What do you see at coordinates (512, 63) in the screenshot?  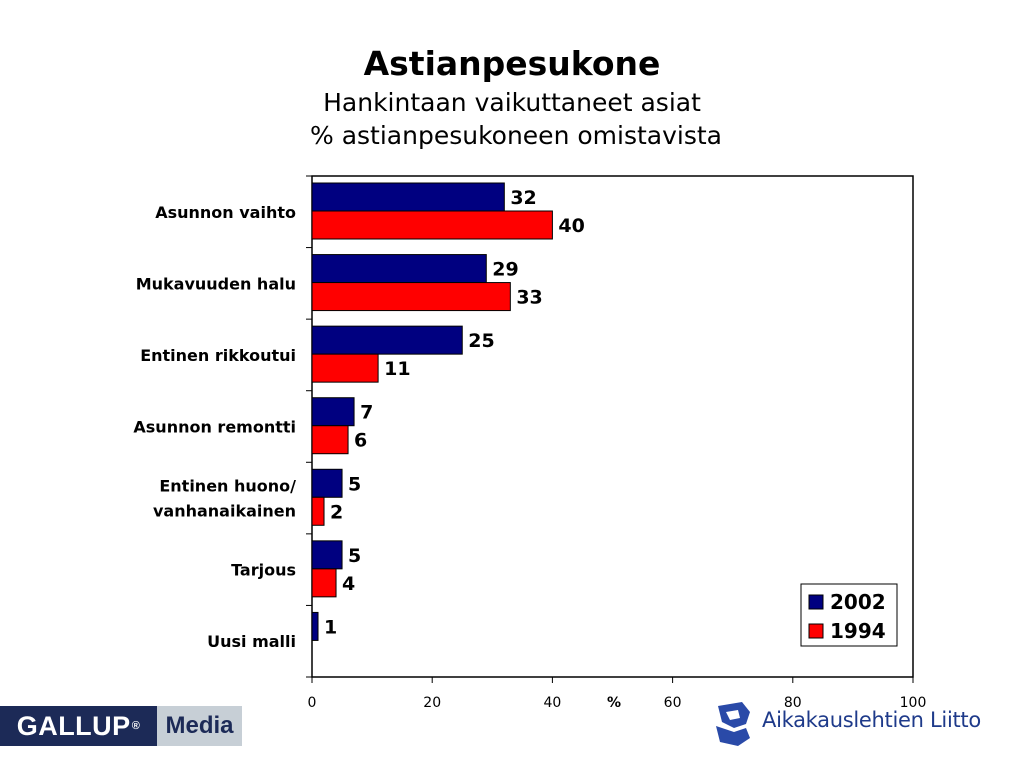 I see `chart-title: Astianpesukone` at bounding box center [512, 63].